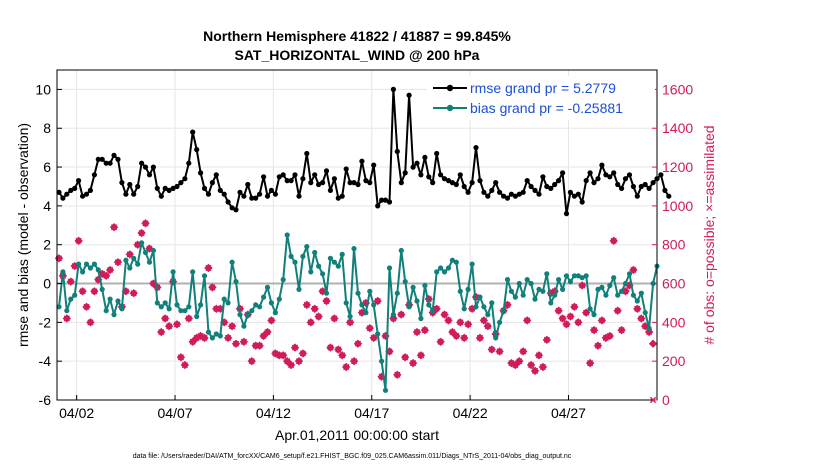 The image size is (830, 470). What do you see at coordinates (273, 413) in the screenshot?
I see `x-tick-label-2: 04/12` at bounding box center [273, 413].